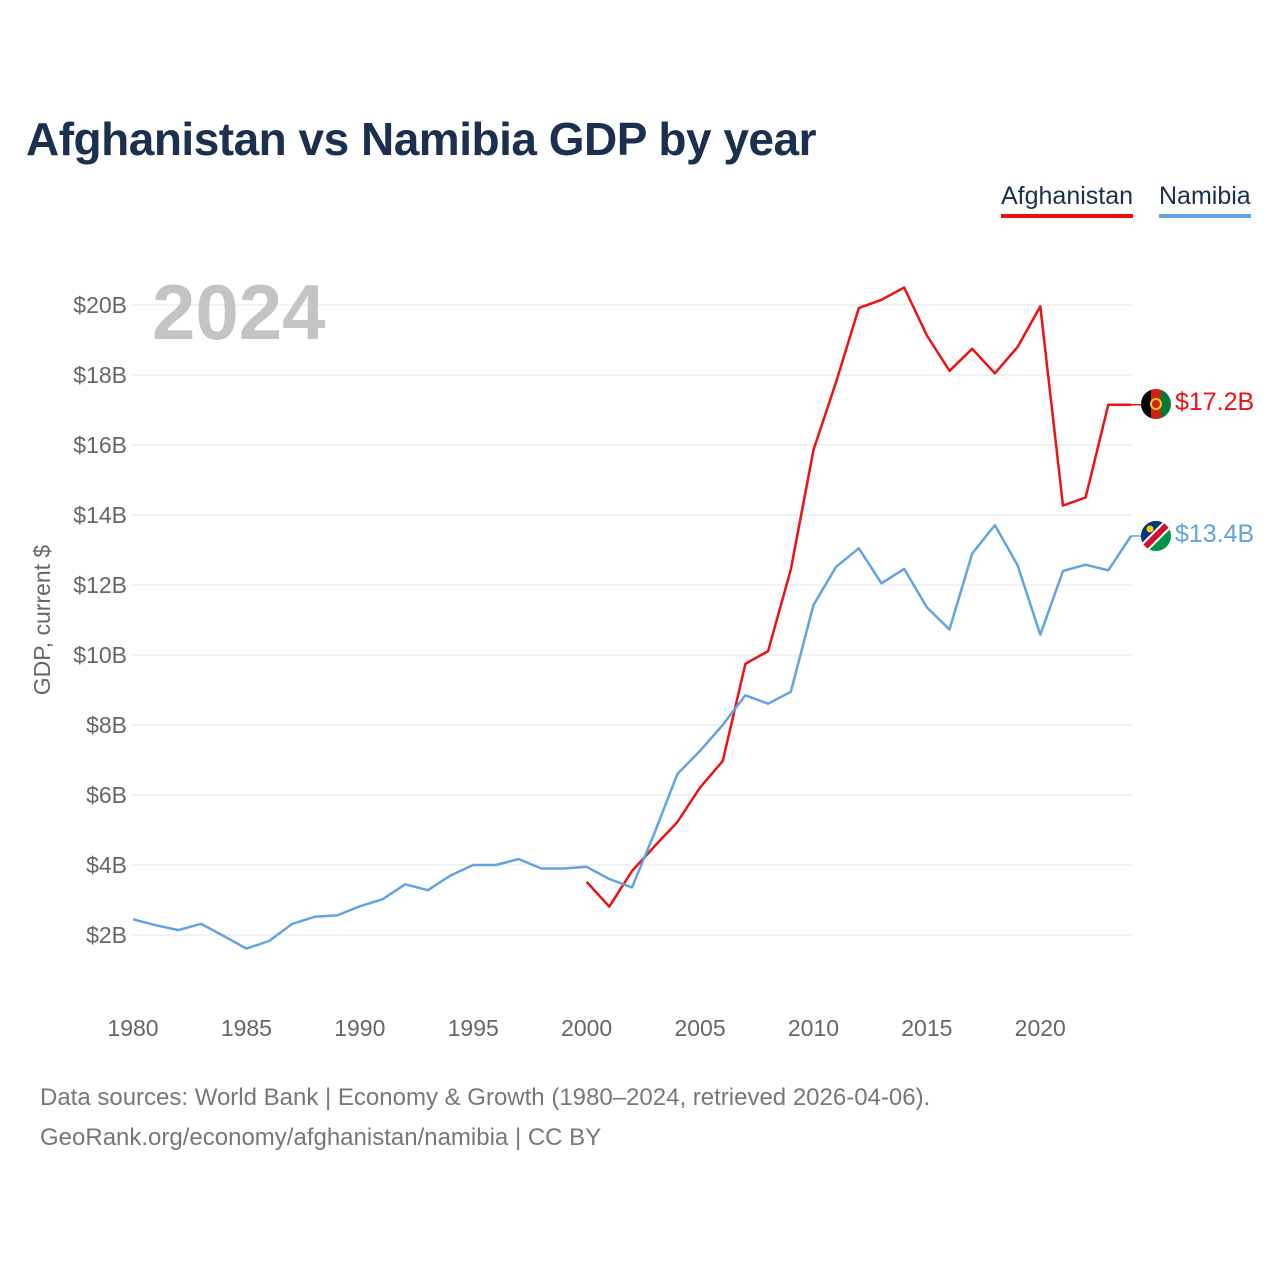 The image size is (1280, 1280). What do you see at coordinates (106, 725) in the screenshot?
I see `y-tick-label: $8B` at bounding box center [106, 725].